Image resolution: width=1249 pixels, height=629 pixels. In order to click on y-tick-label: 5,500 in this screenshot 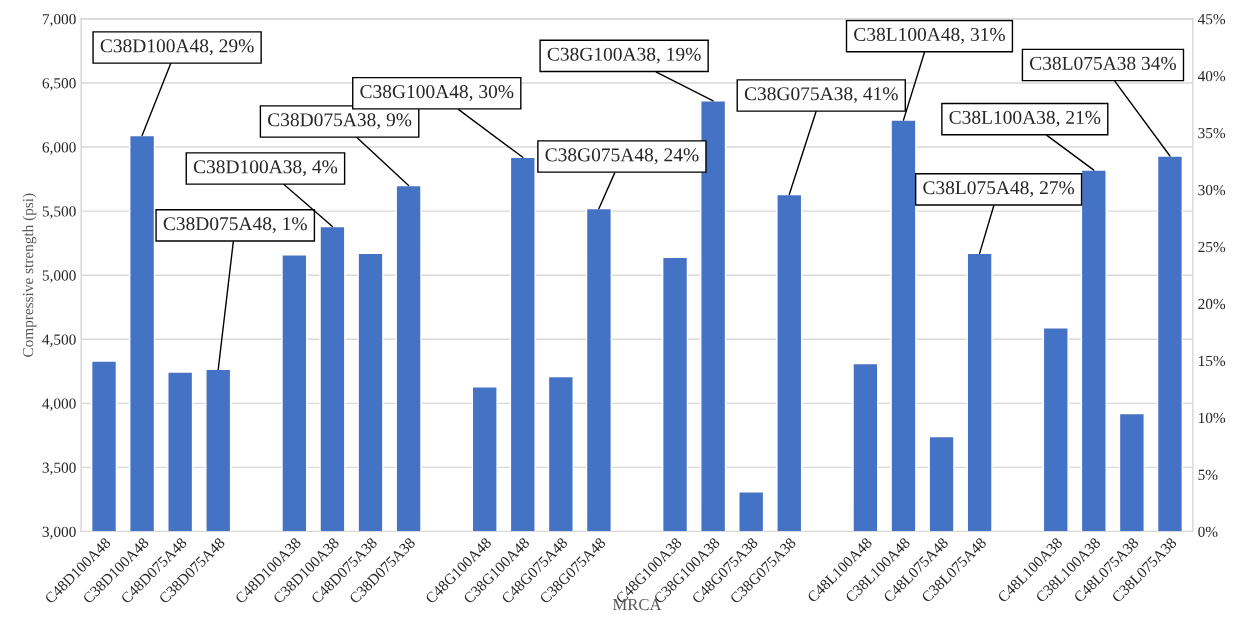, I will do `click(59, 212)`.